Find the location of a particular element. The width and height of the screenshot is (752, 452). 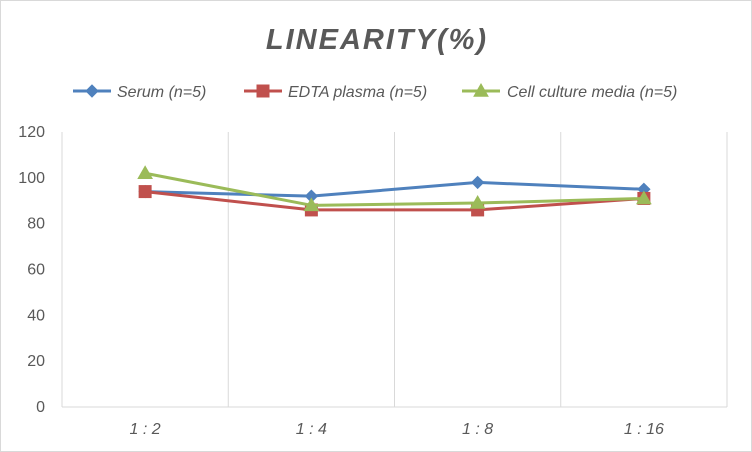

y-tick-label-80: 80 is located at coordinates (36, 224).